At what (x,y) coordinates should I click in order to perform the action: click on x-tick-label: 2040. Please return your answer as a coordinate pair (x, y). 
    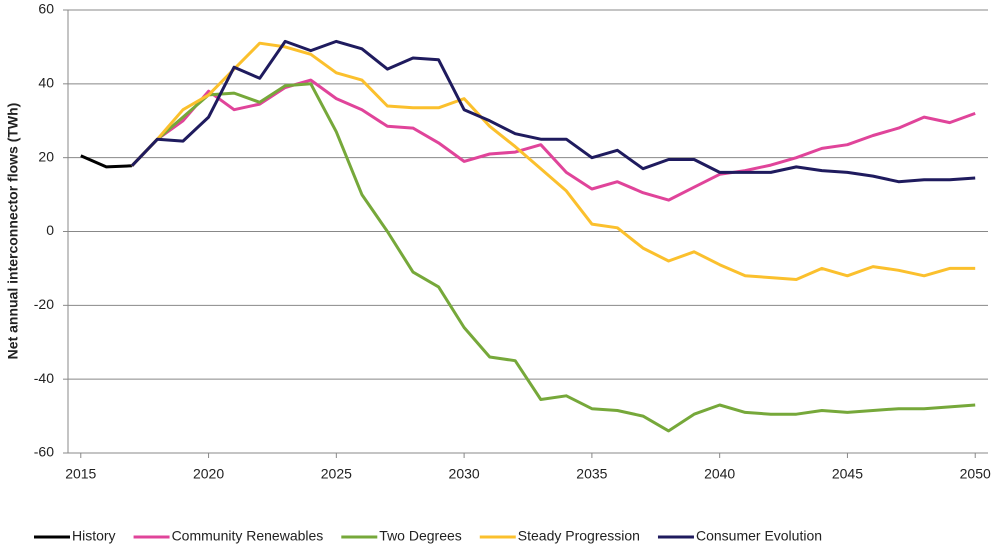
    Looking at the image, I should click on (719, 474).